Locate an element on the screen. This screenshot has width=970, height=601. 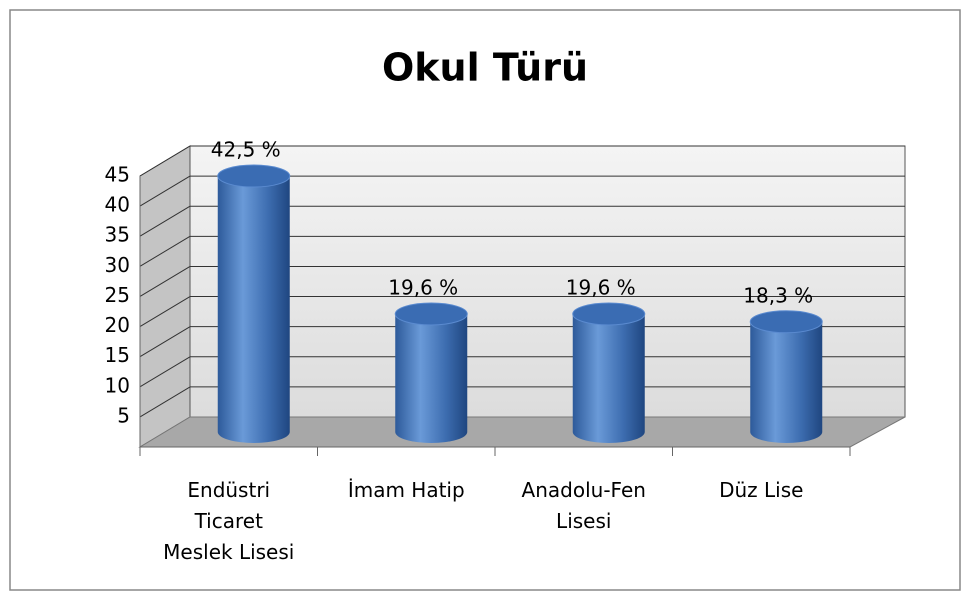
y-tick-label: 15 is located at coordinates (117, 355).